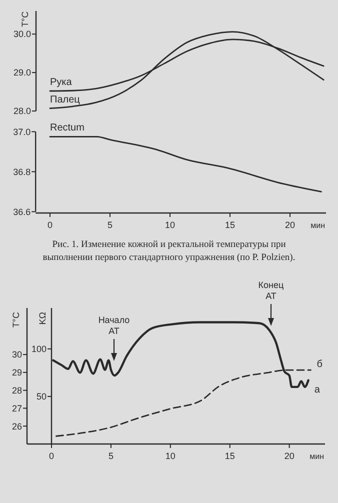 This screenshot has width=338, height=503. I want to click on annotation: Начало АТ, so click(114, 325).